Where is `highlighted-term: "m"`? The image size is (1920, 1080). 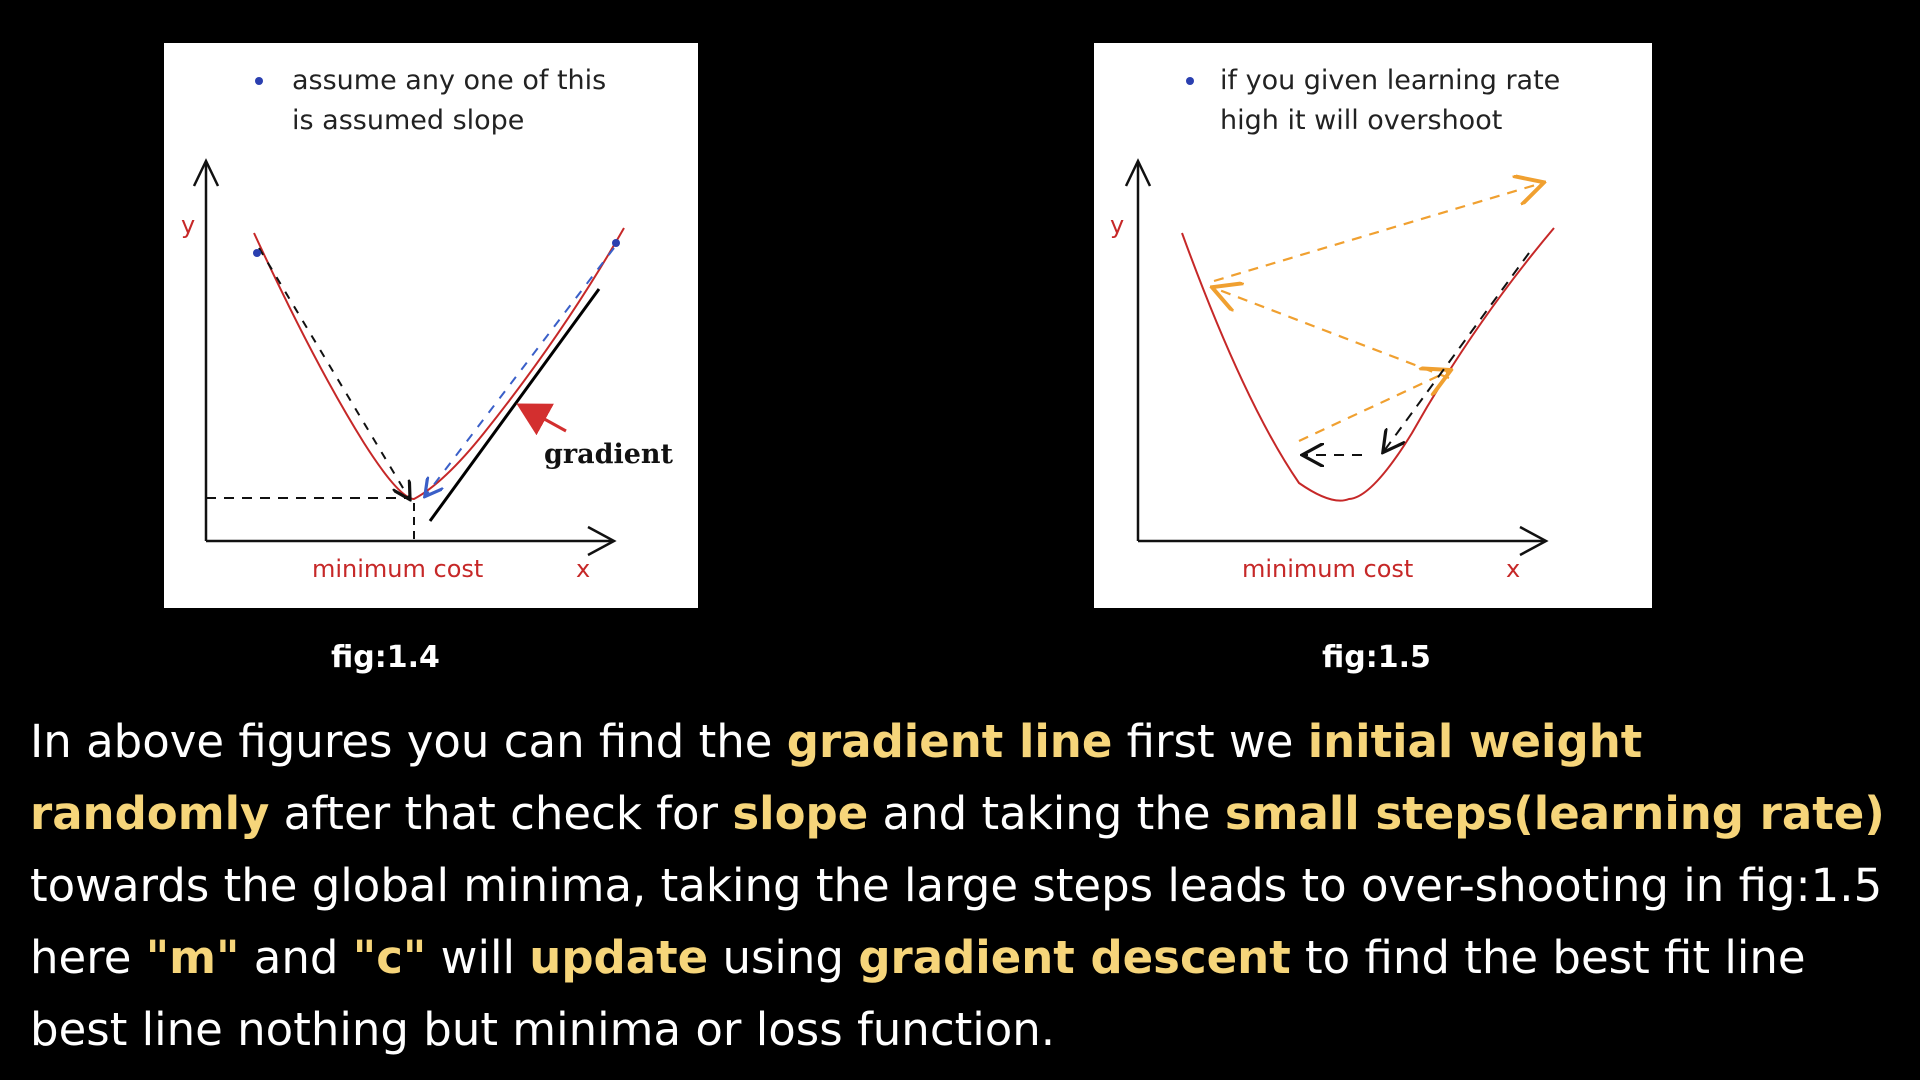
highlighted-term: "m" is located at coordinates (192, 957).